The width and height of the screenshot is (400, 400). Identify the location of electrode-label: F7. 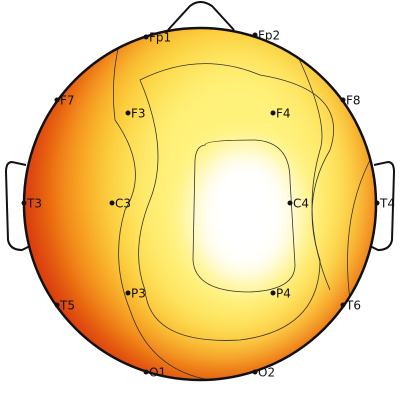
(67, 101).